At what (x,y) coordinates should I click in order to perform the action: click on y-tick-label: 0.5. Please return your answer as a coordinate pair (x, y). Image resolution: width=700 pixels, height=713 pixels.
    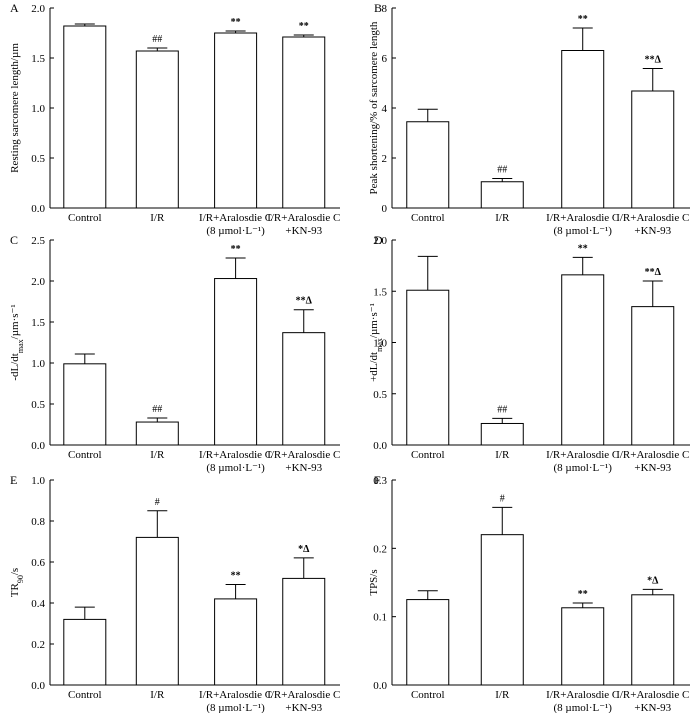
    Looking at the image, I should click on (380, 395).